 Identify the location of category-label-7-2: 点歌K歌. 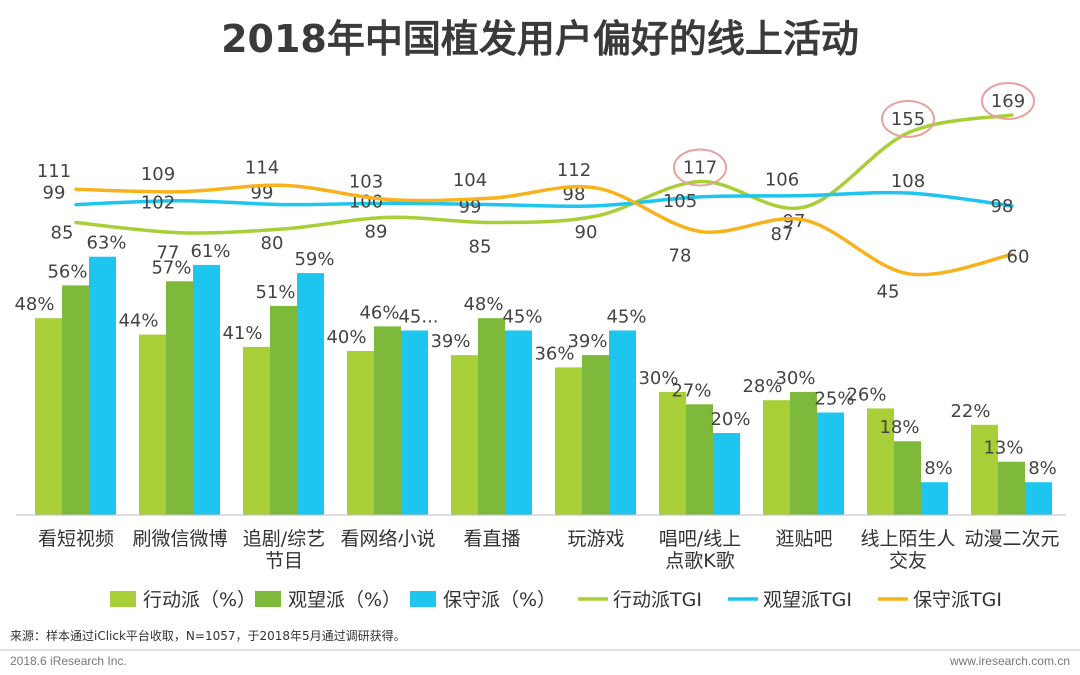
(699, 561).